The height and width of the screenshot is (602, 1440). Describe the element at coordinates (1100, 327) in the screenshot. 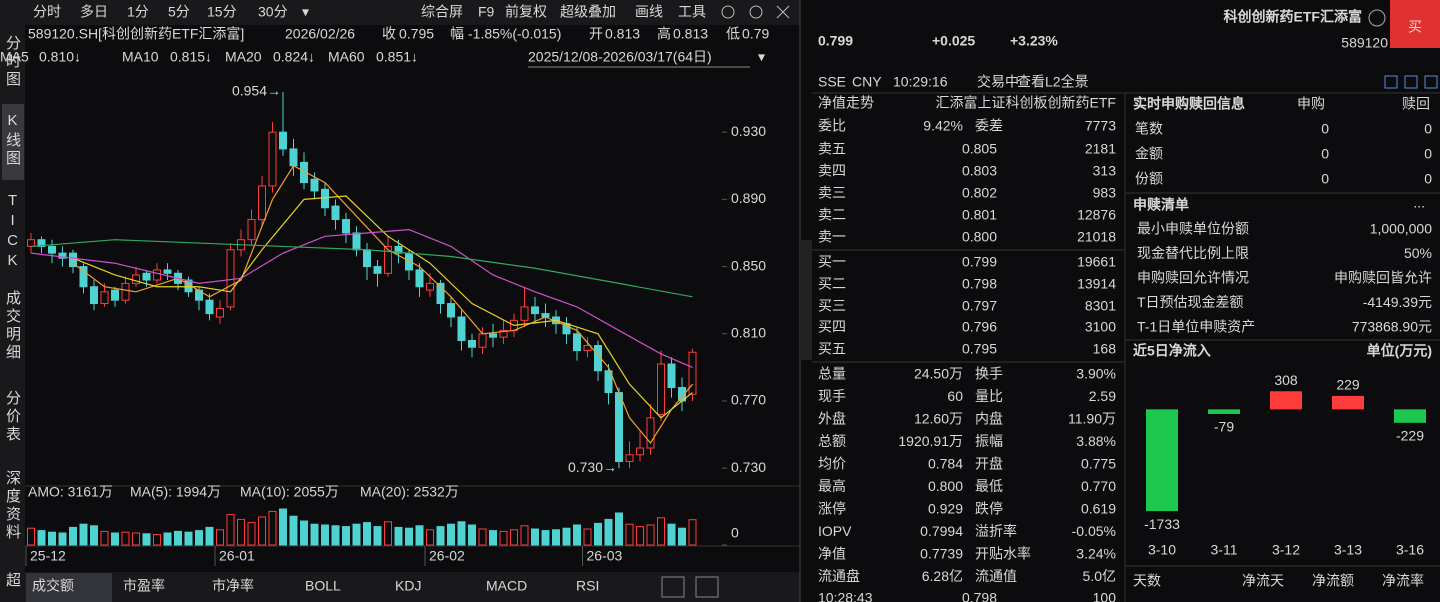

I see `quote-cell: 3100` at that location.